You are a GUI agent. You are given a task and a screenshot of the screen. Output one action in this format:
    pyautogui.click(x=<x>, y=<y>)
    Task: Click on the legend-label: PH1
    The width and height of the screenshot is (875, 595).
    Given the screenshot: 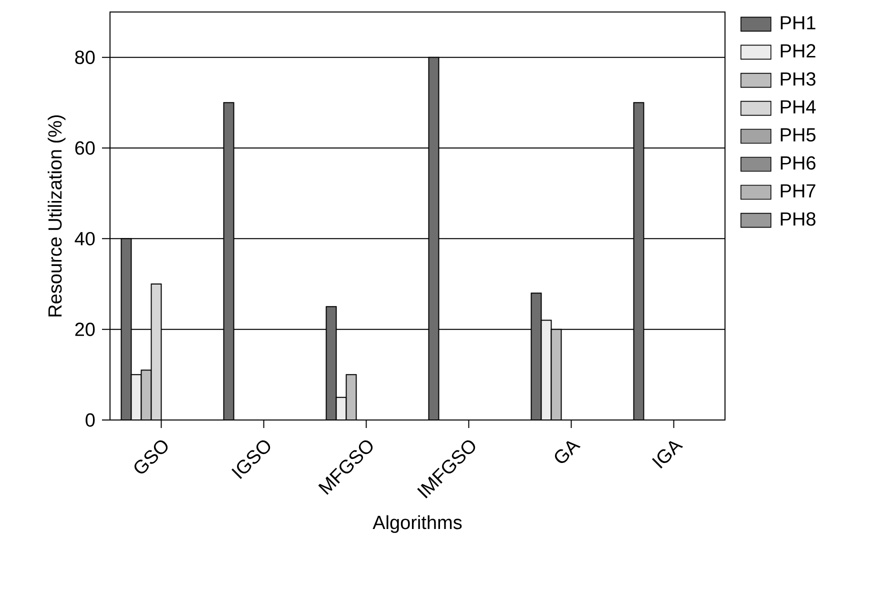 What is the action you would take?
    pyautogui.click(x=798, y=23)
    